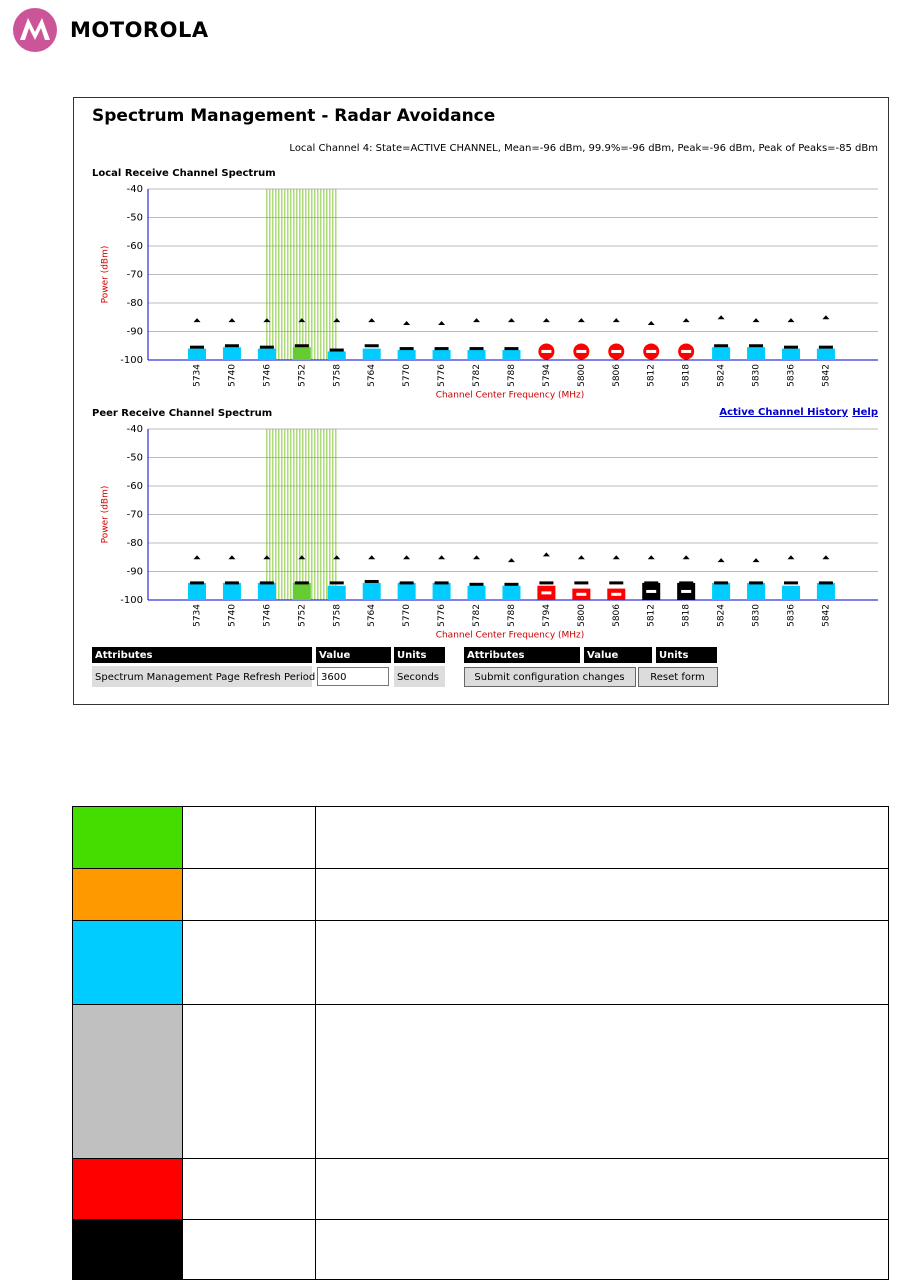 This screenshot has height=1281, width=901. Describe the element at coordinates (184, 173) in the screenshot. I see `chart-title: Local Receive Channel Spectrum` at that location.